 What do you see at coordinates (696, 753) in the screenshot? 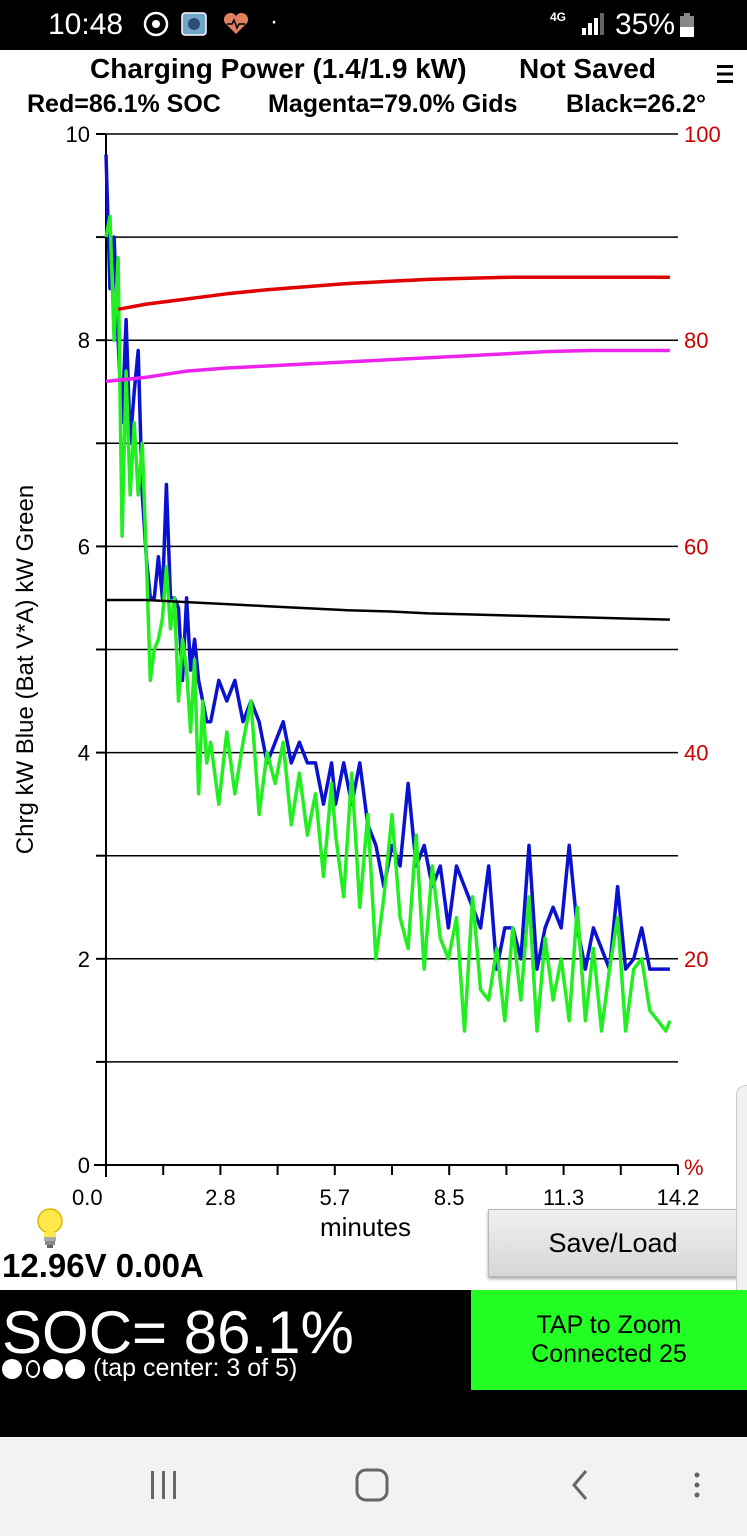
I see `y-right-tick-label: 40` at bounding box center [696, 753].